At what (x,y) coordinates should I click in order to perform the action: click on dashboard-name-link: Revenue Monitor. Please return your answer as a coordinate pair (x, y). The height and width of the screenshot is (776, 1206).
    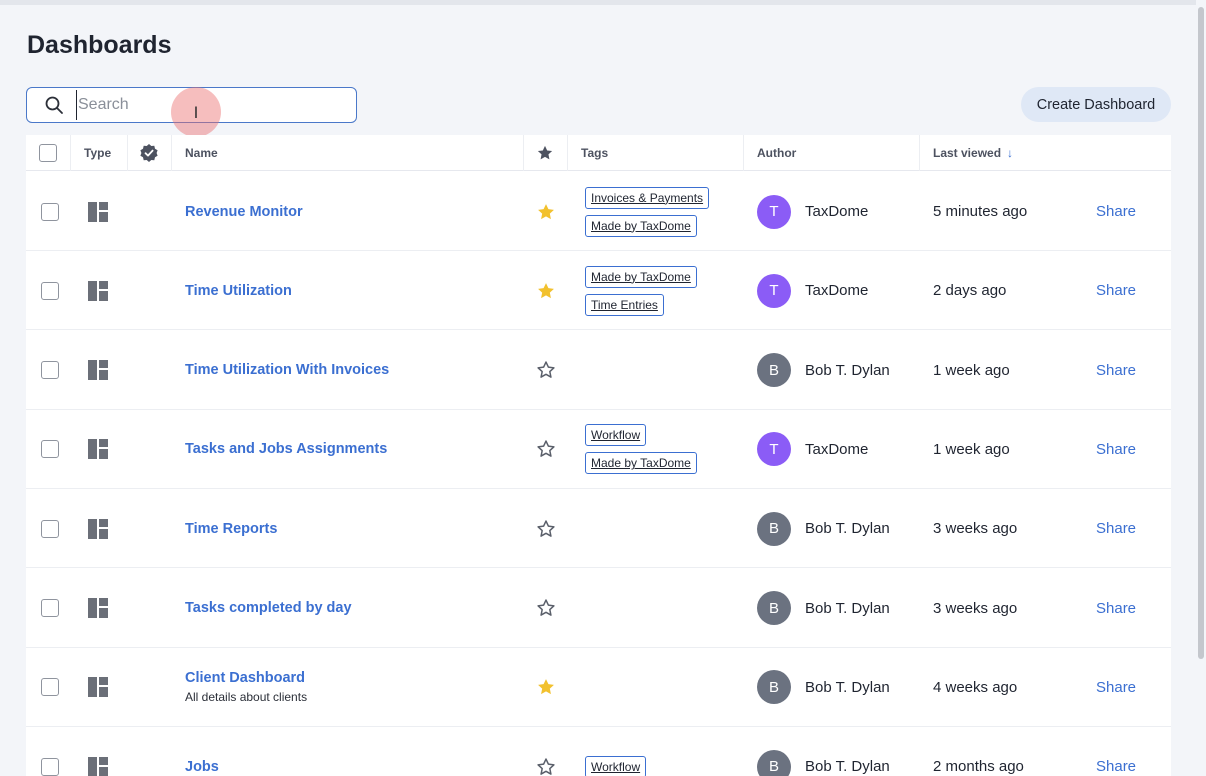
    Looking at the image, I should click on (244, 211).